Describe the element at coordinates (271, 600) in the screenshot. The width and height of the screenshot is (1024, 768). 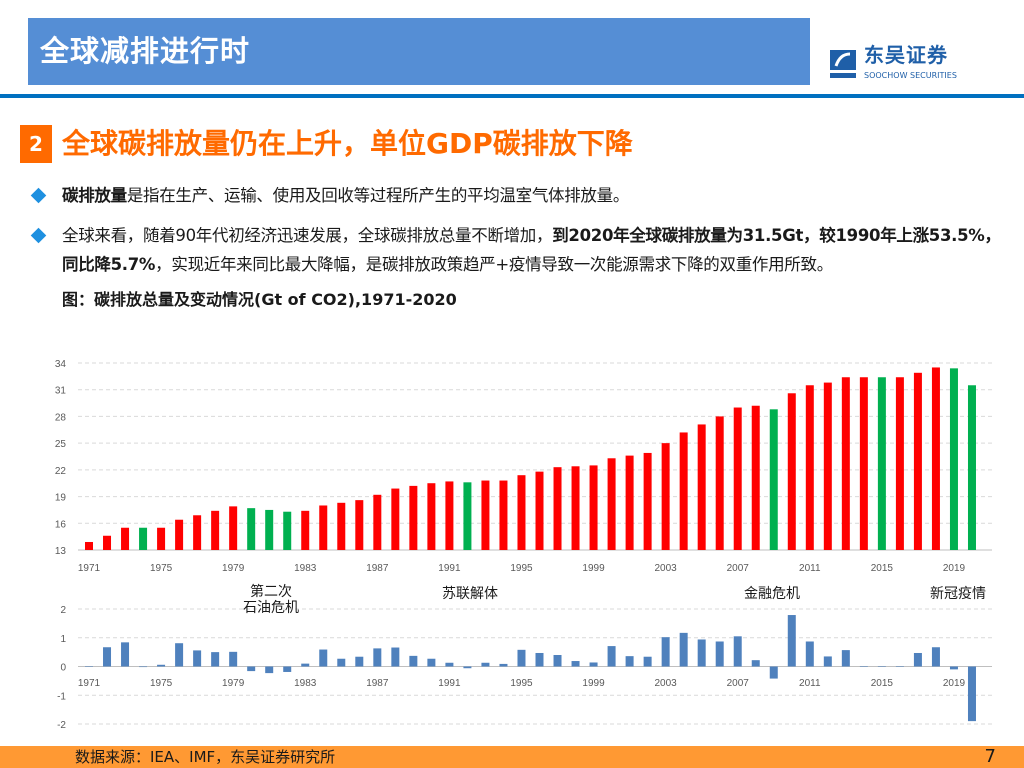
I see `annotation-oil-crisis: 第二次 石油危机` at that location.